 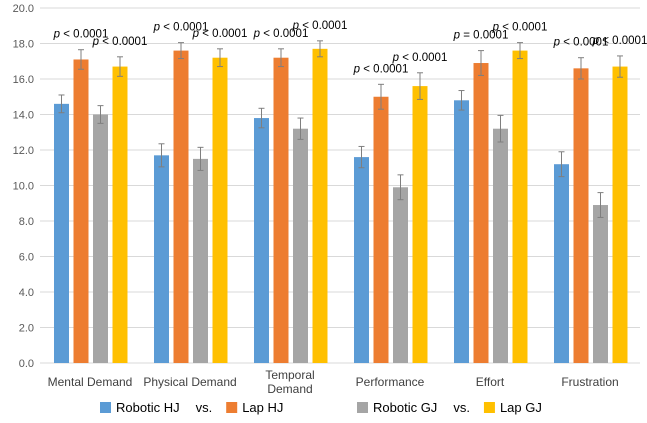 What do you see at coordinates (90, 382) in the screenshot?
I see `x-category-label: Mental Demand` at bounding box center [90, 382].